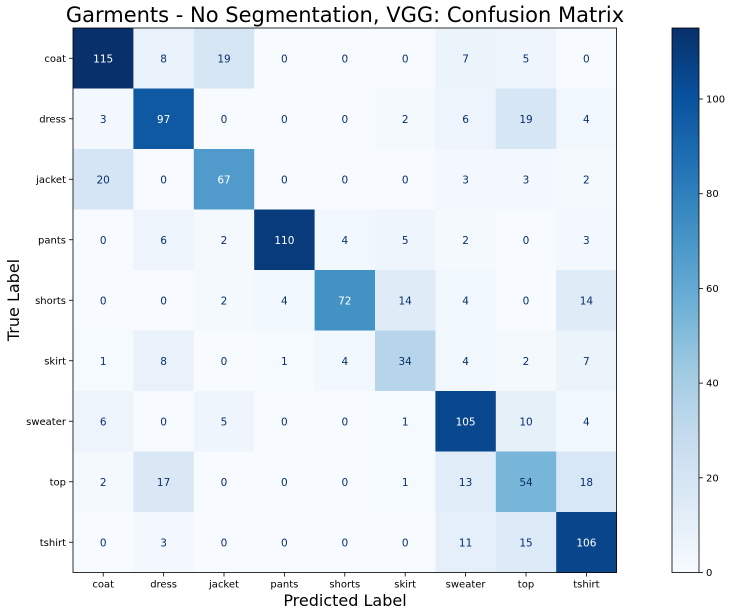 This screenshot has width=732, height=615. I want to click on cell-value-label: 10, so click(525, 422).